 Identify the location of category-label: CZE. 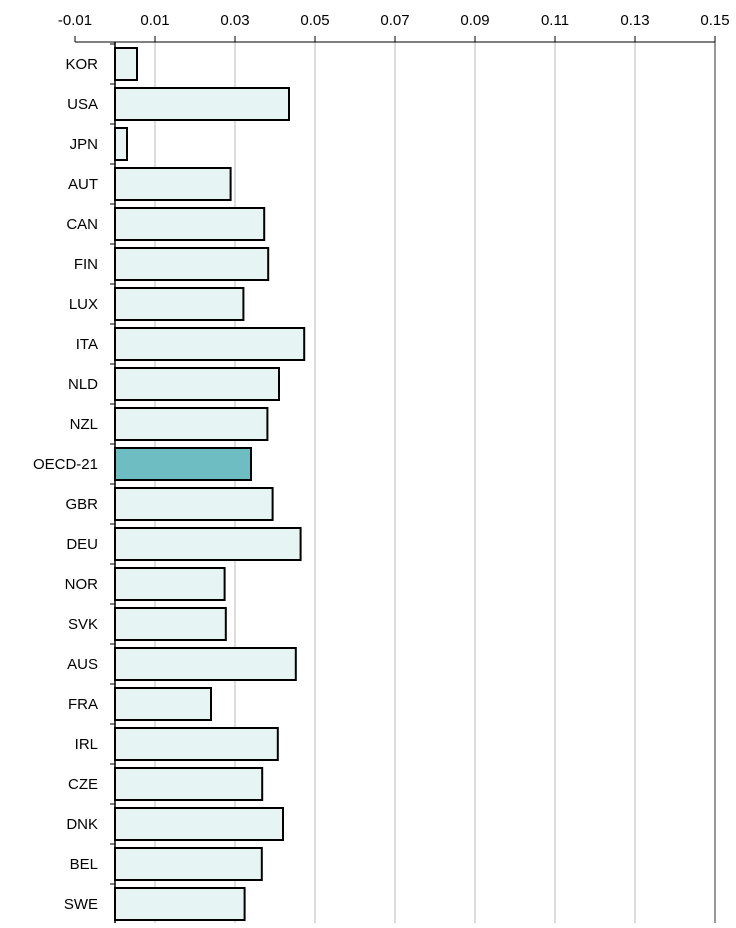
(83, 784).